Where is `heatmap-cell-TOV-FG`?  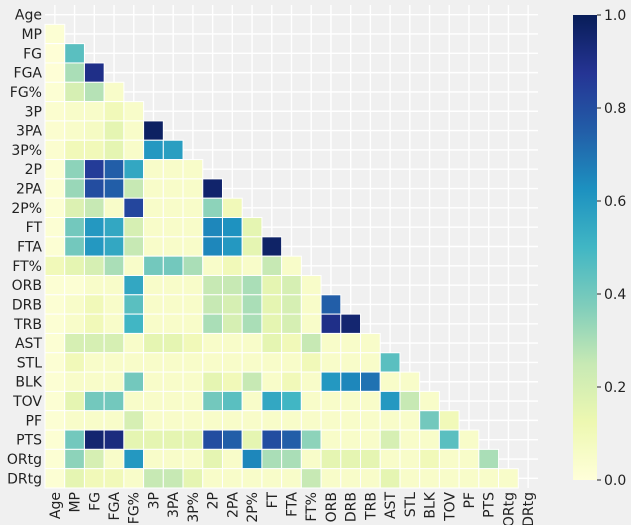
heatmap-cell-TOV-FG is located at coordinates (94, 401).